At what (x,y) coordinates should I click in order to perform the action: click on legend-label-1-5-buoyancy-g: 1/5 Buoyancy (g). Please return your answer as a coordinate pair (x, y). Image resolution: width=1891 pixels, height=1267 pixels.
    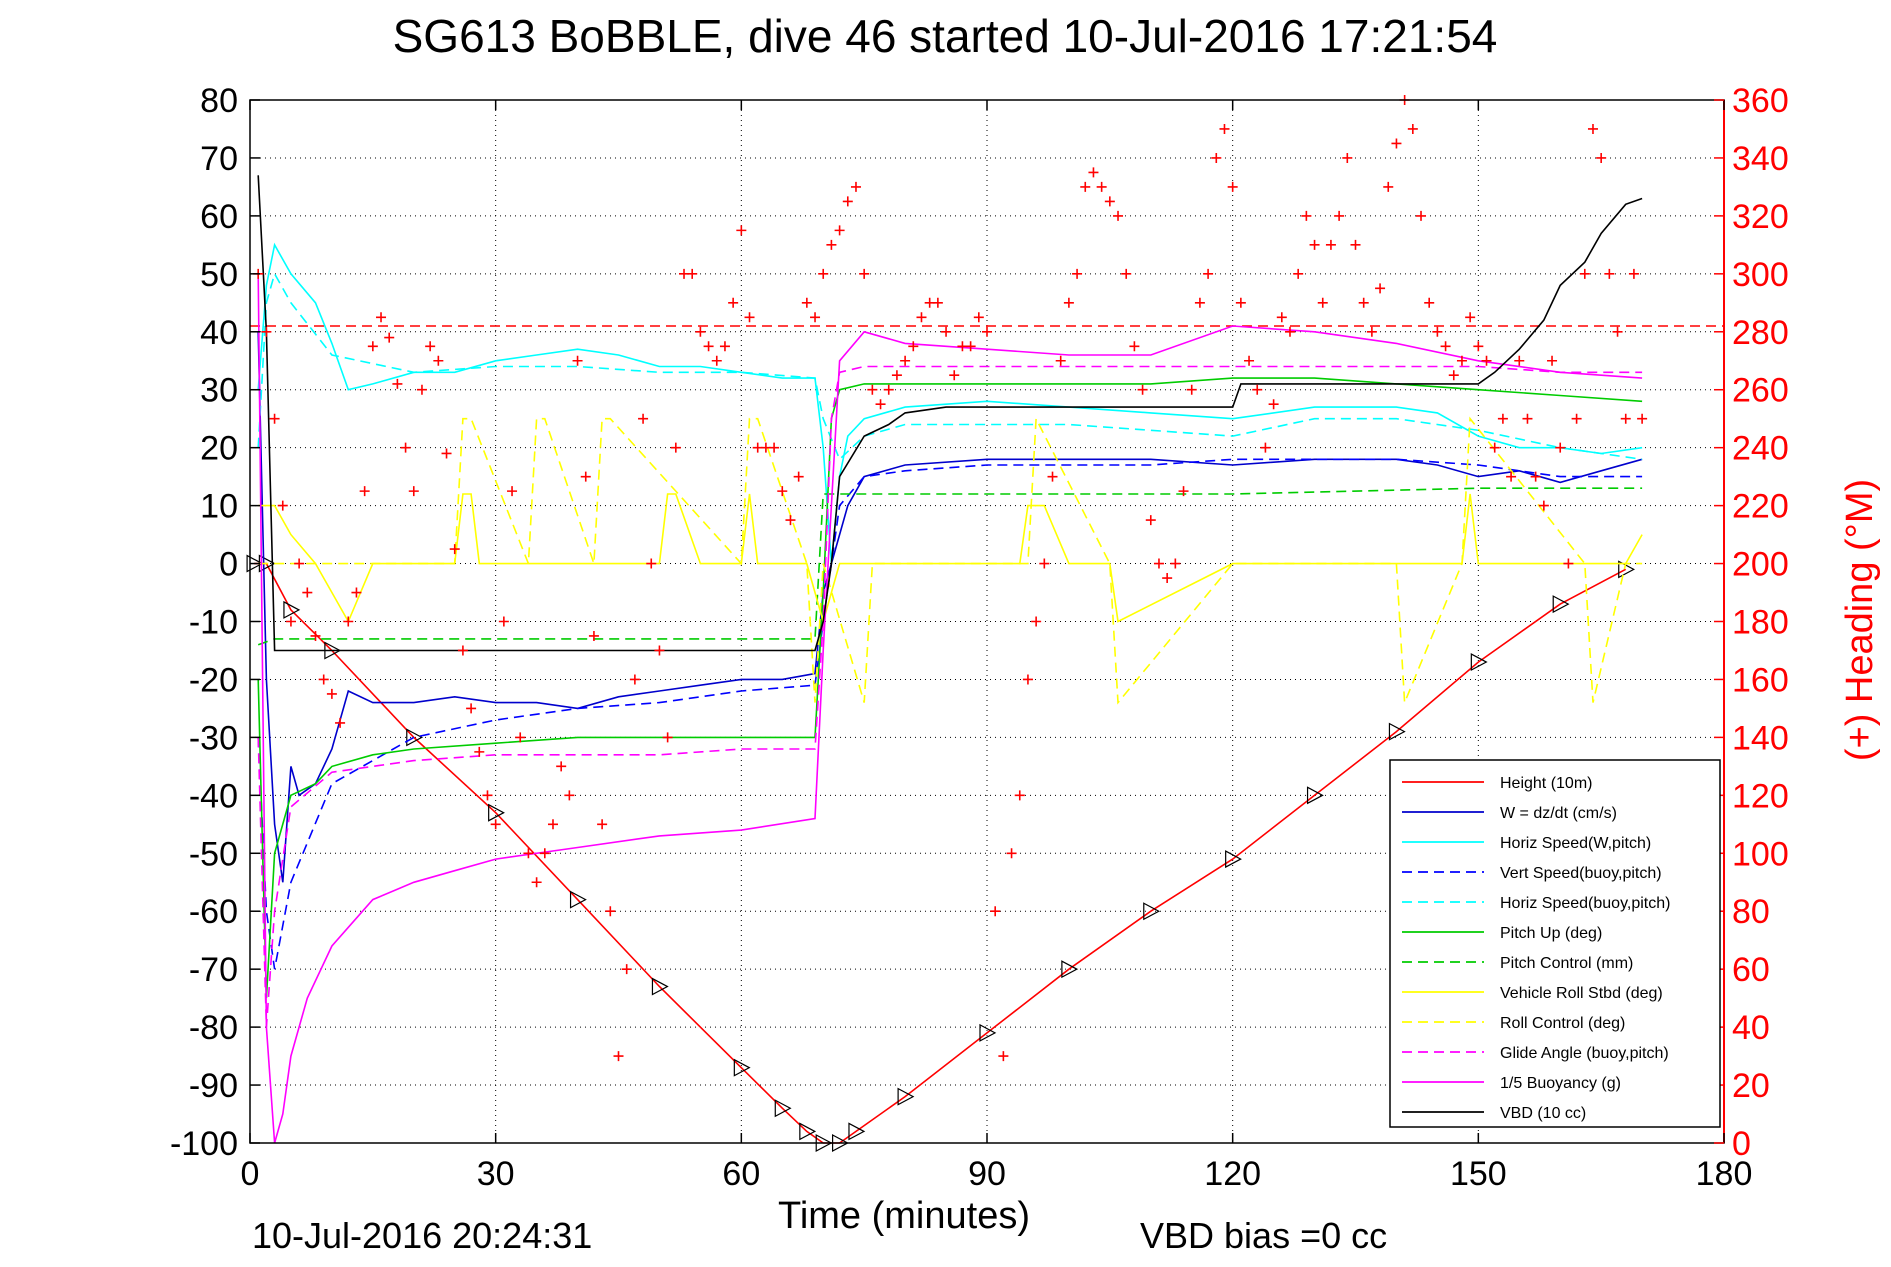
    Looking at the image, I should click on (1560, 1083).